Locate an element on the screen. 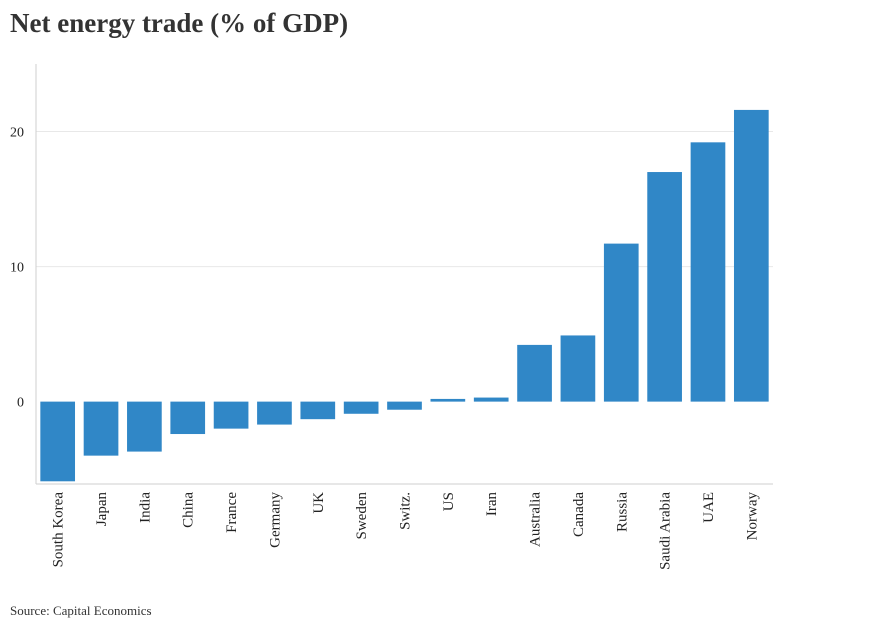 This screenshot has height=626, width=870. x-tick-label: US is located at coordinates (449, 501).